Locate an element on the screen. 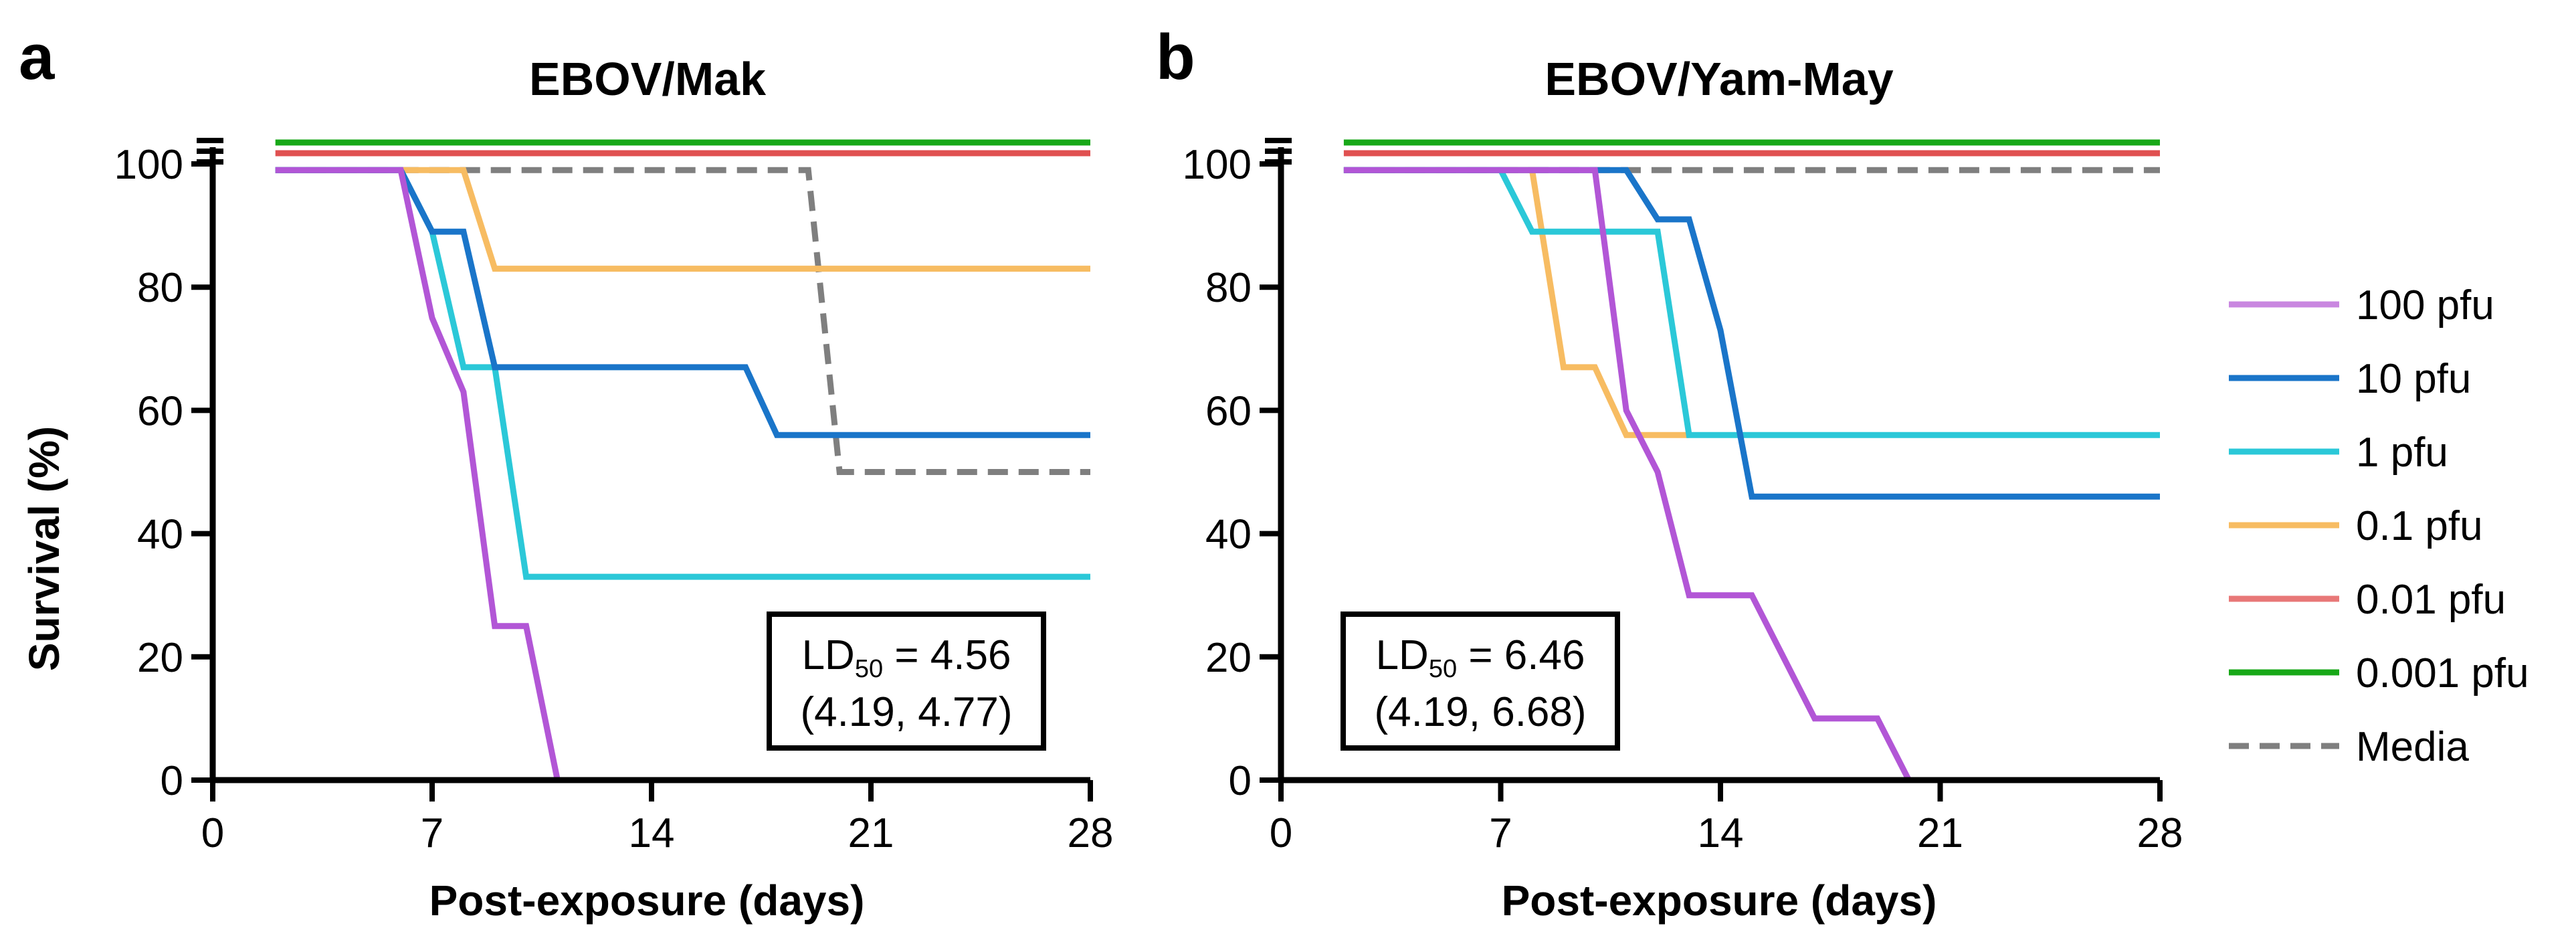  ld50-text-a: LD50 = 4.56 is located at coordinates (907, 657).